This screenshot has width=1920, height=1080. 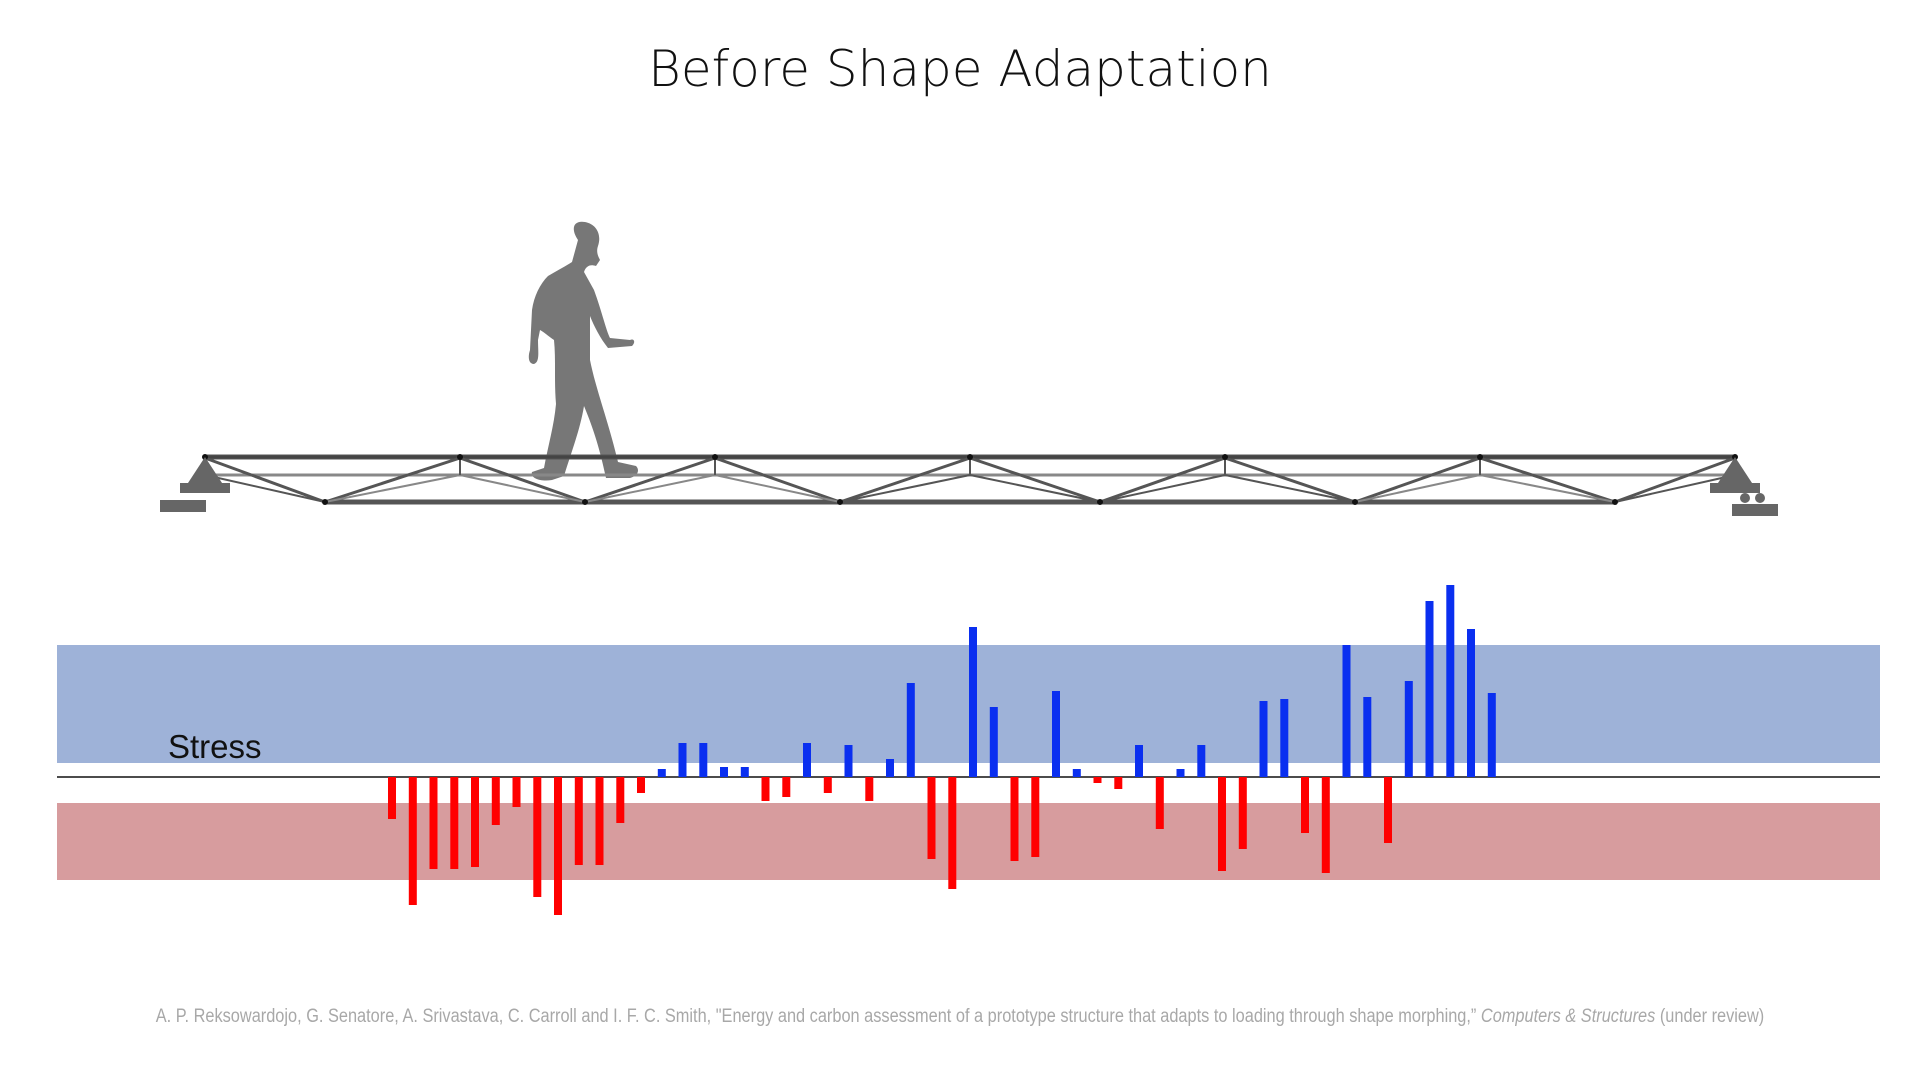 I want to click on walking-person-icon, so click(x=583, y=351).